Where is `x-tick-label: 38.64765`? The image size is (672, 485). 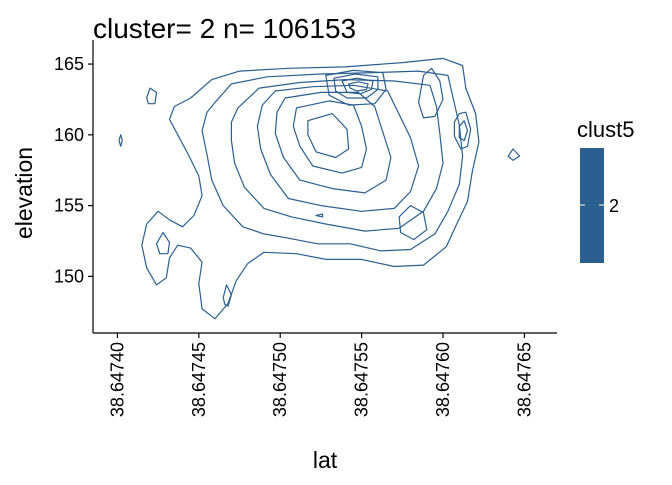
x-tick-label: 38.64765 is located at coordinates (524, 379).